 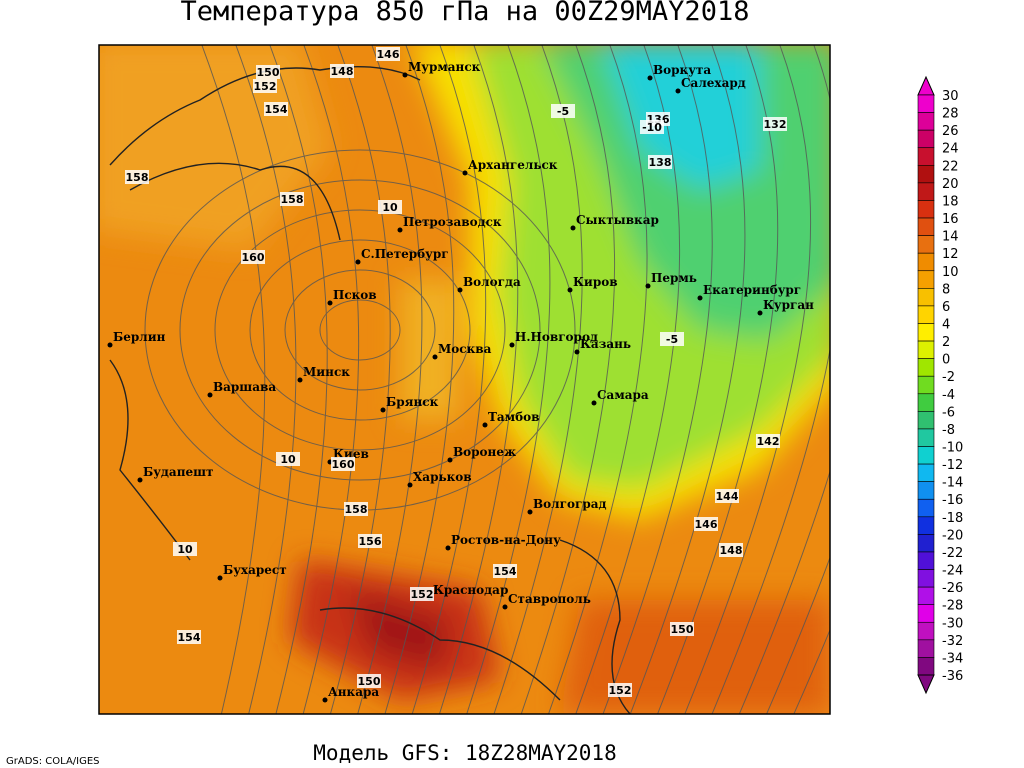 I want to click on colorbar-label: -24, so click(x=952, y=571).